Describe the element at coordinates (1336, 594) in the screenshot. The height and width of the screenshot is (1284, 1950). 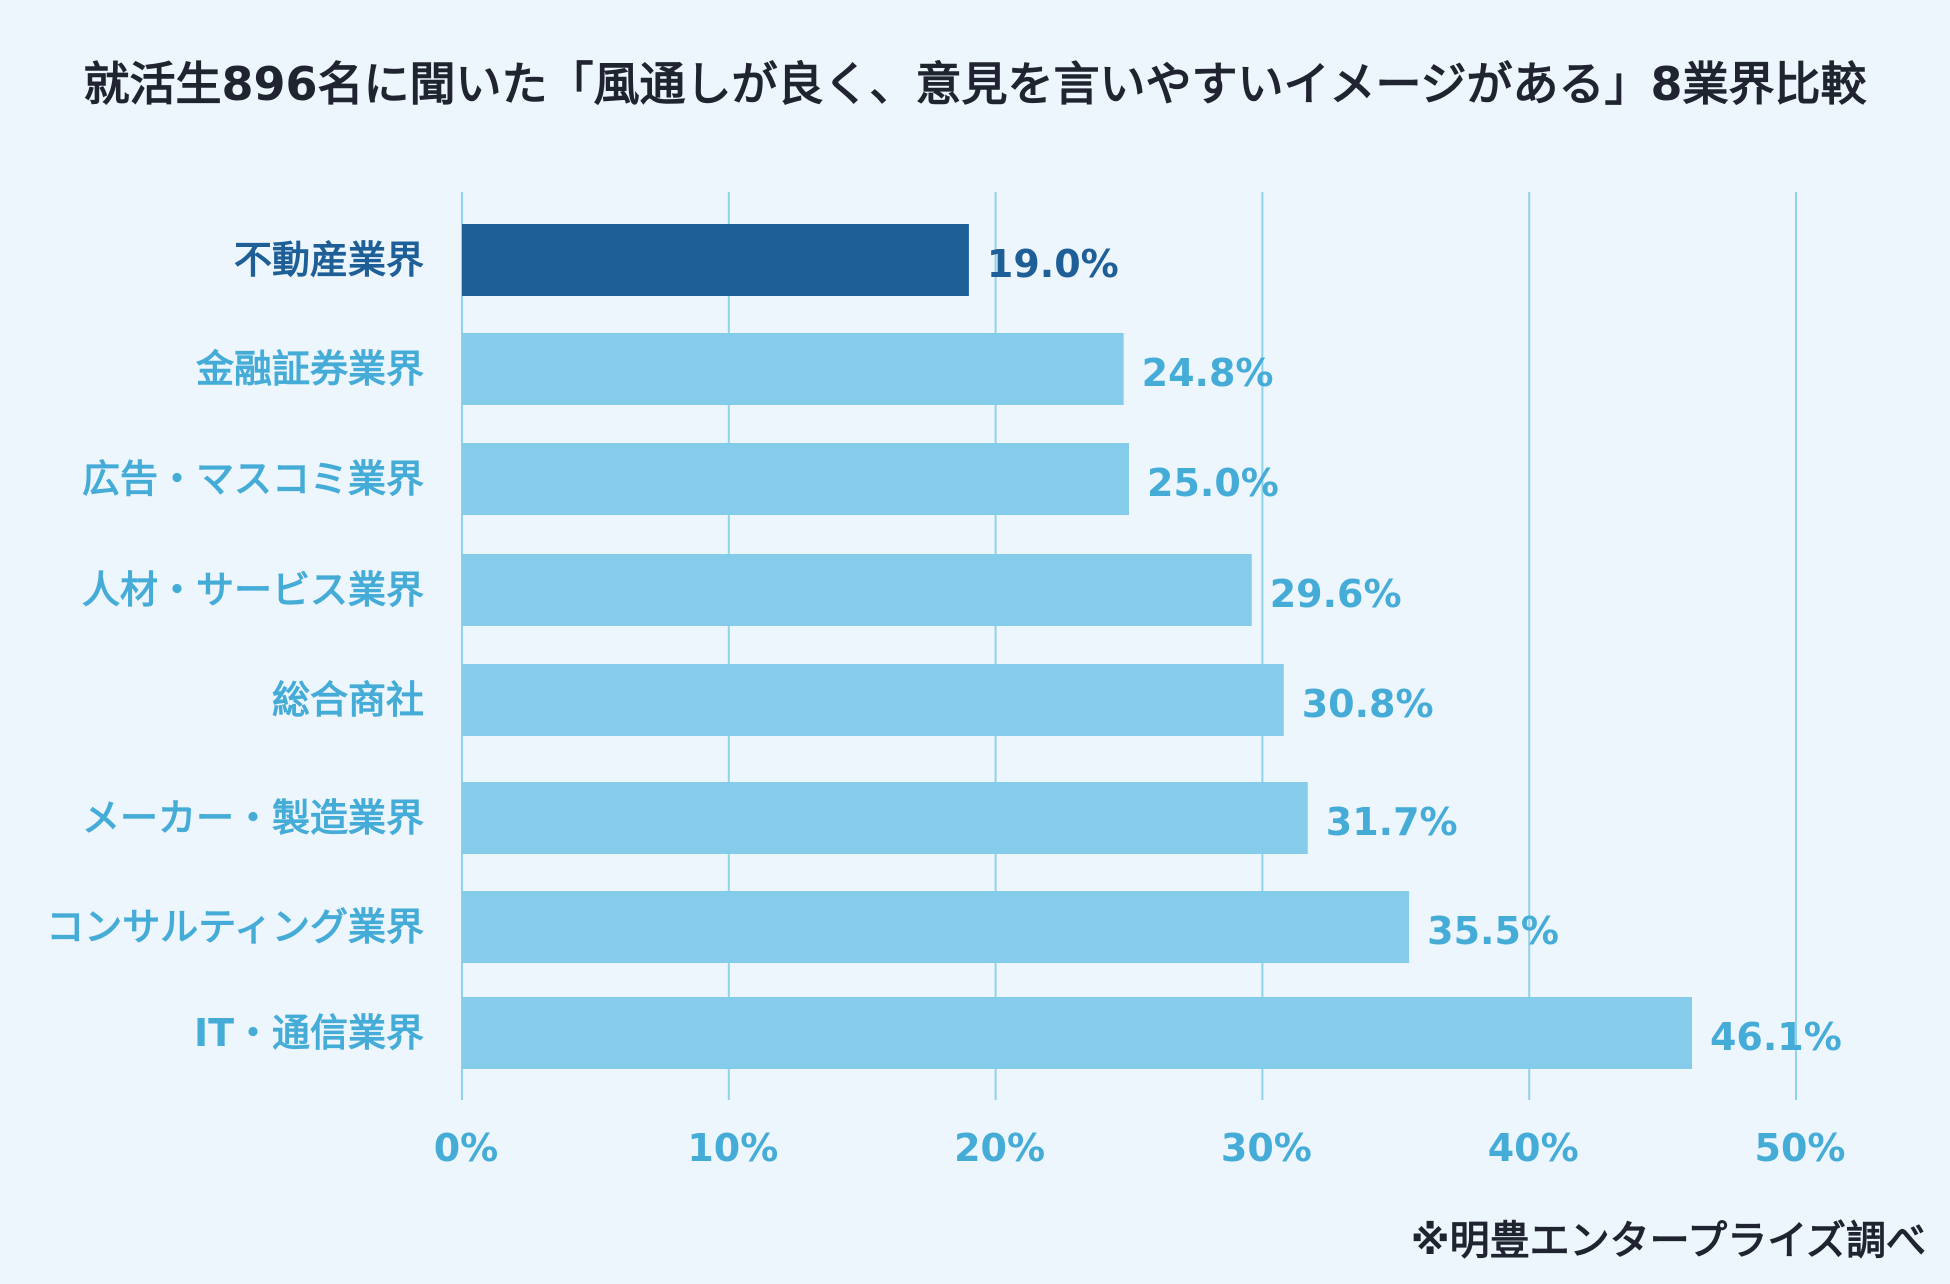
I see `data-label: 29.6%` at that location.